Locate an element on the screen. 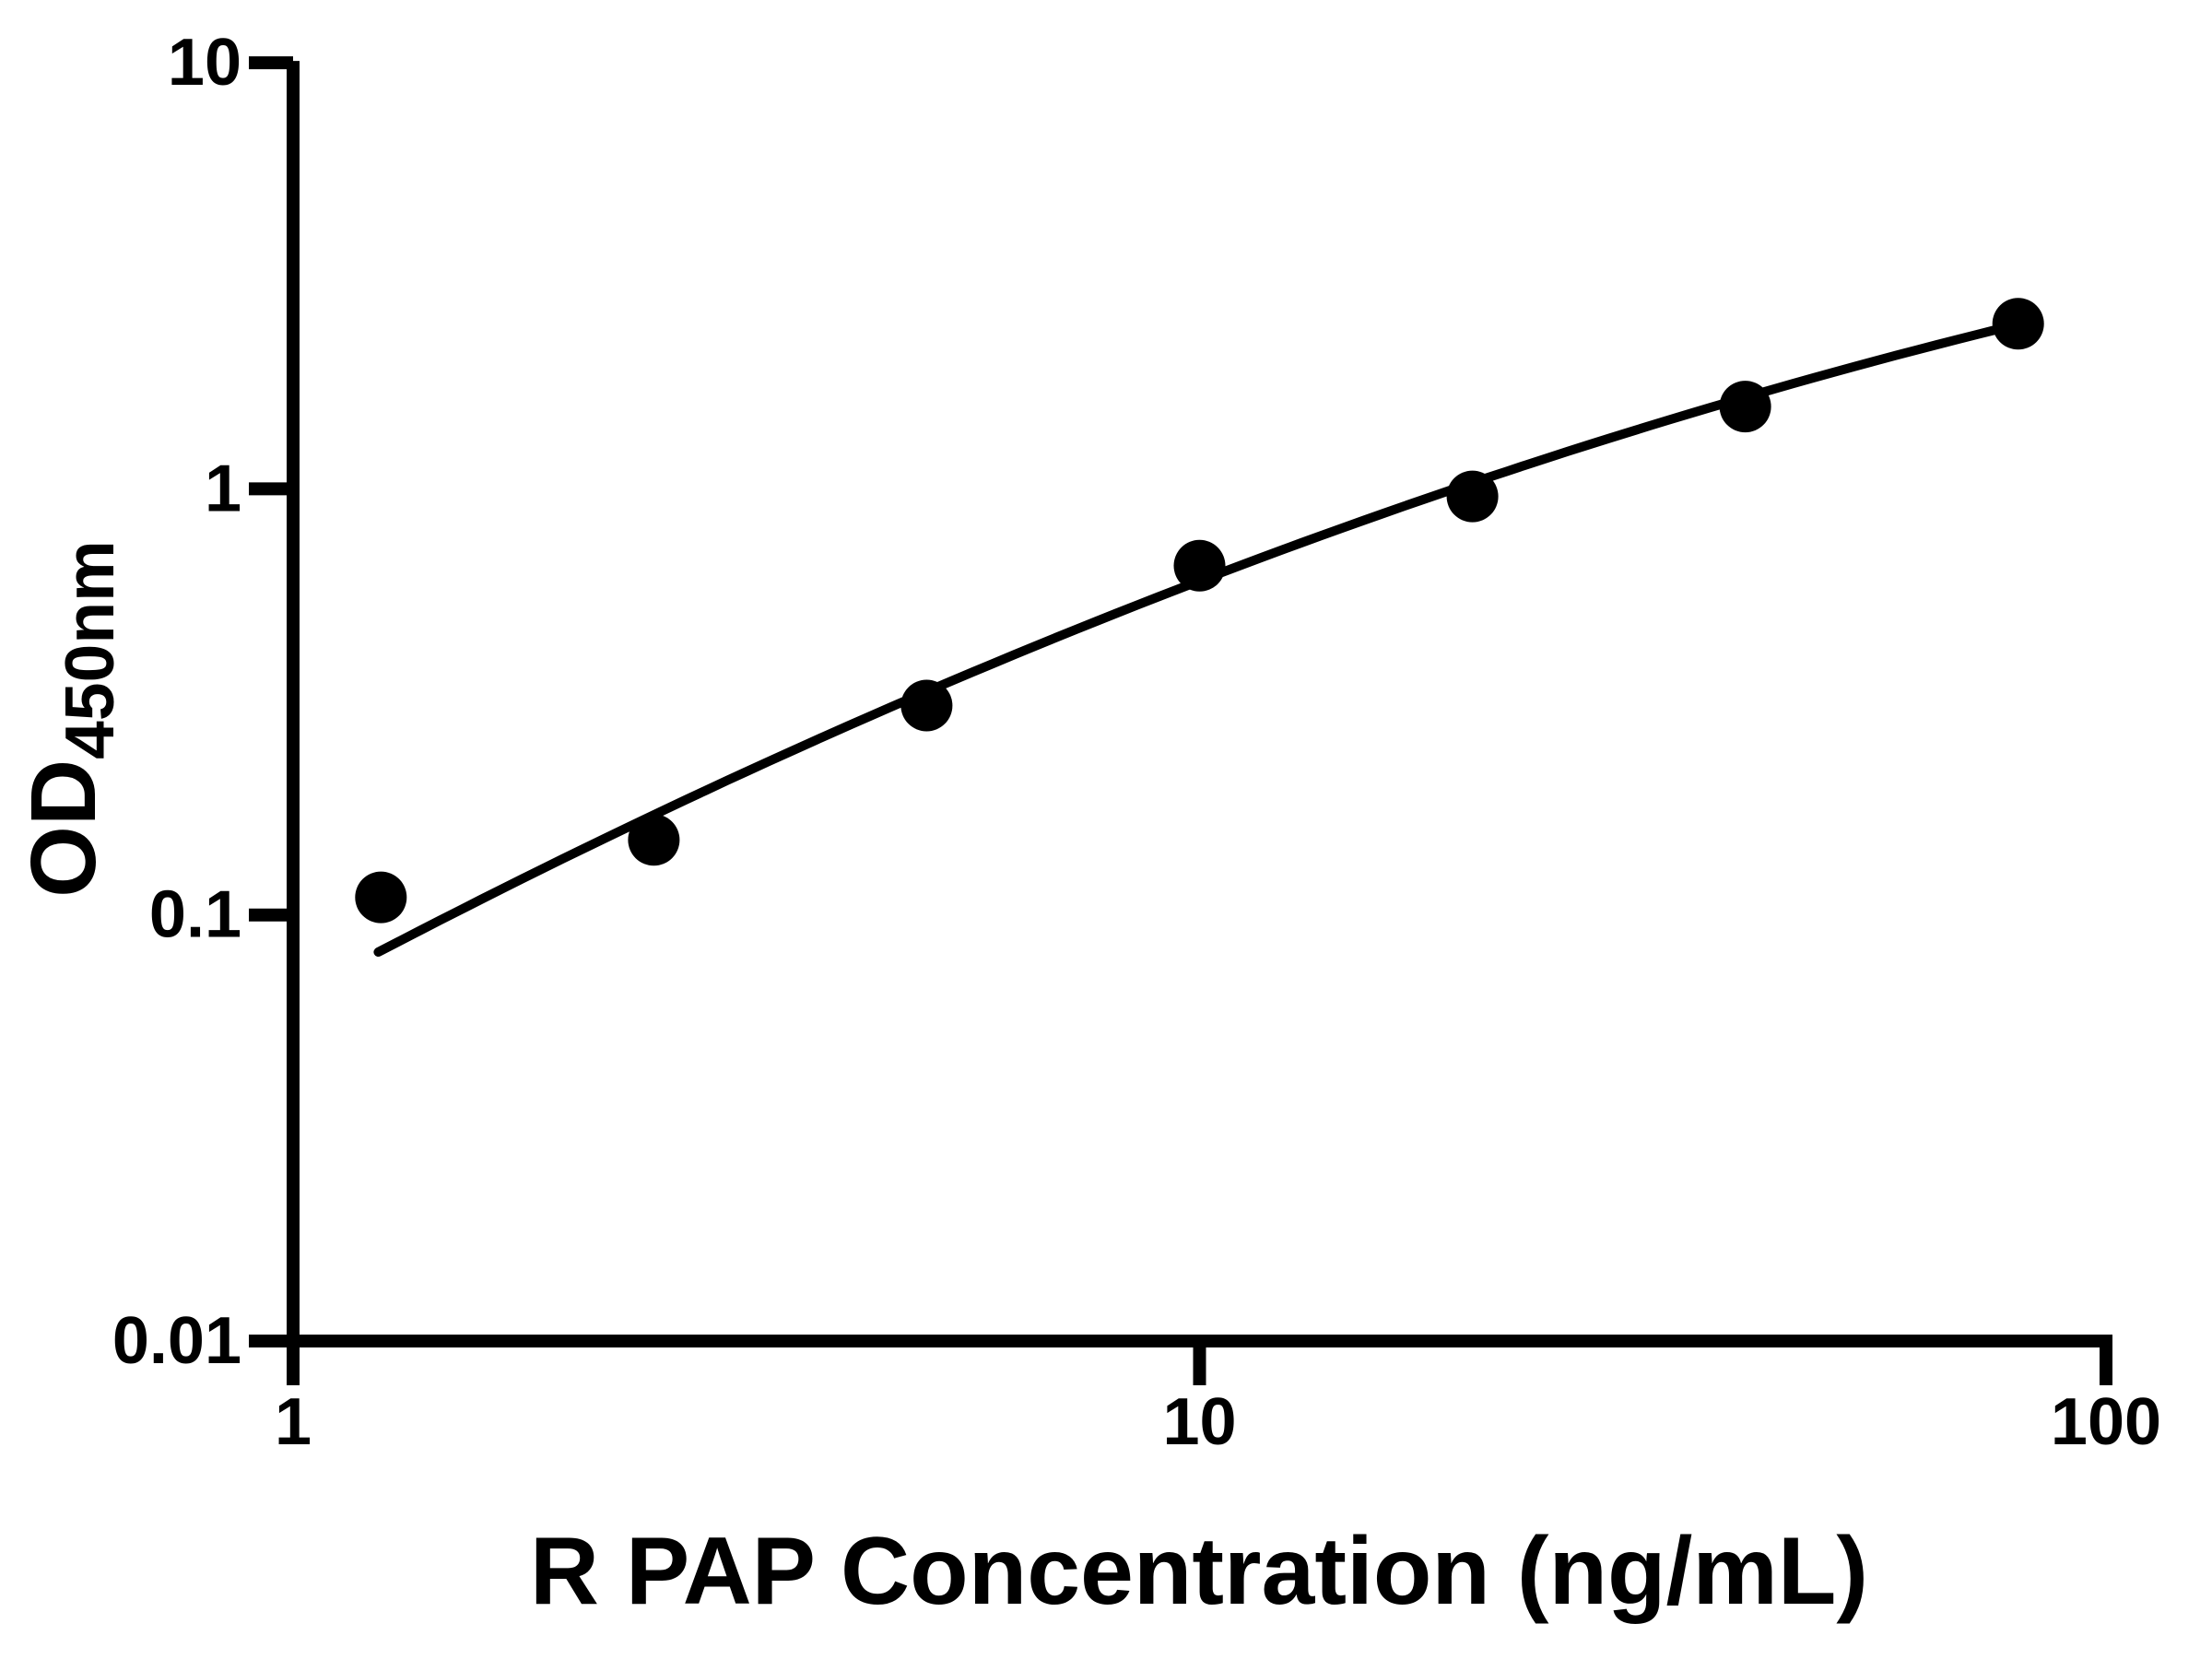 The width and height of the screenshot is (2212, 1659). y-axis-title: OD450nm is located at coordinates (70, 719).